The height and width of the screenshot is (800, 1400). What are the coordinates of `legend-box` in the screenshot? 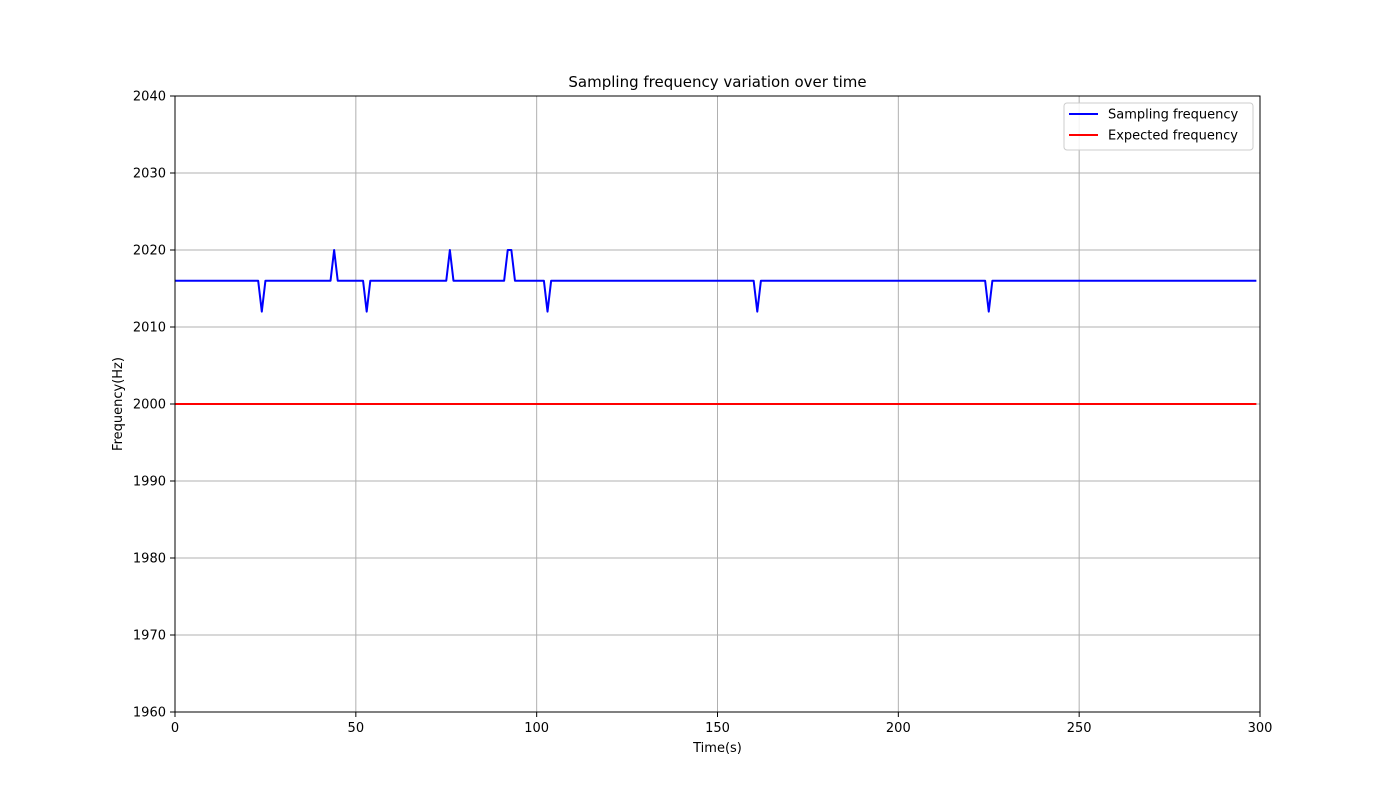 It's located at (1158, 126).